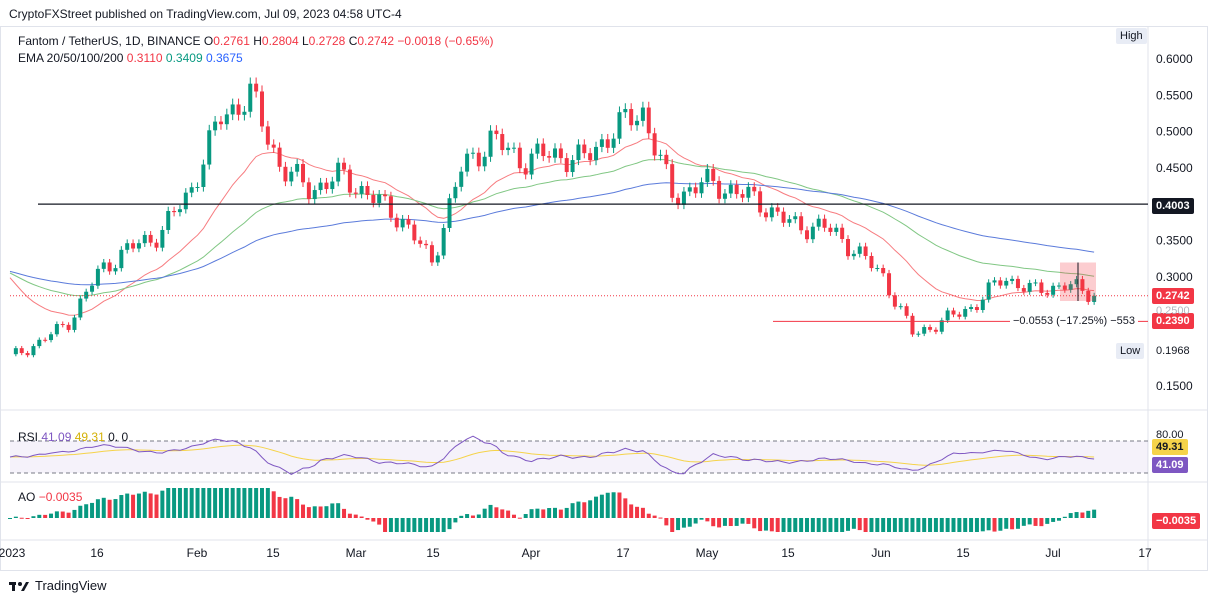  What do you see at coordinates (1174, 277) in the screenshot?
I see `price-tick-label: 0.3000` at bounding box center [1174, 277].